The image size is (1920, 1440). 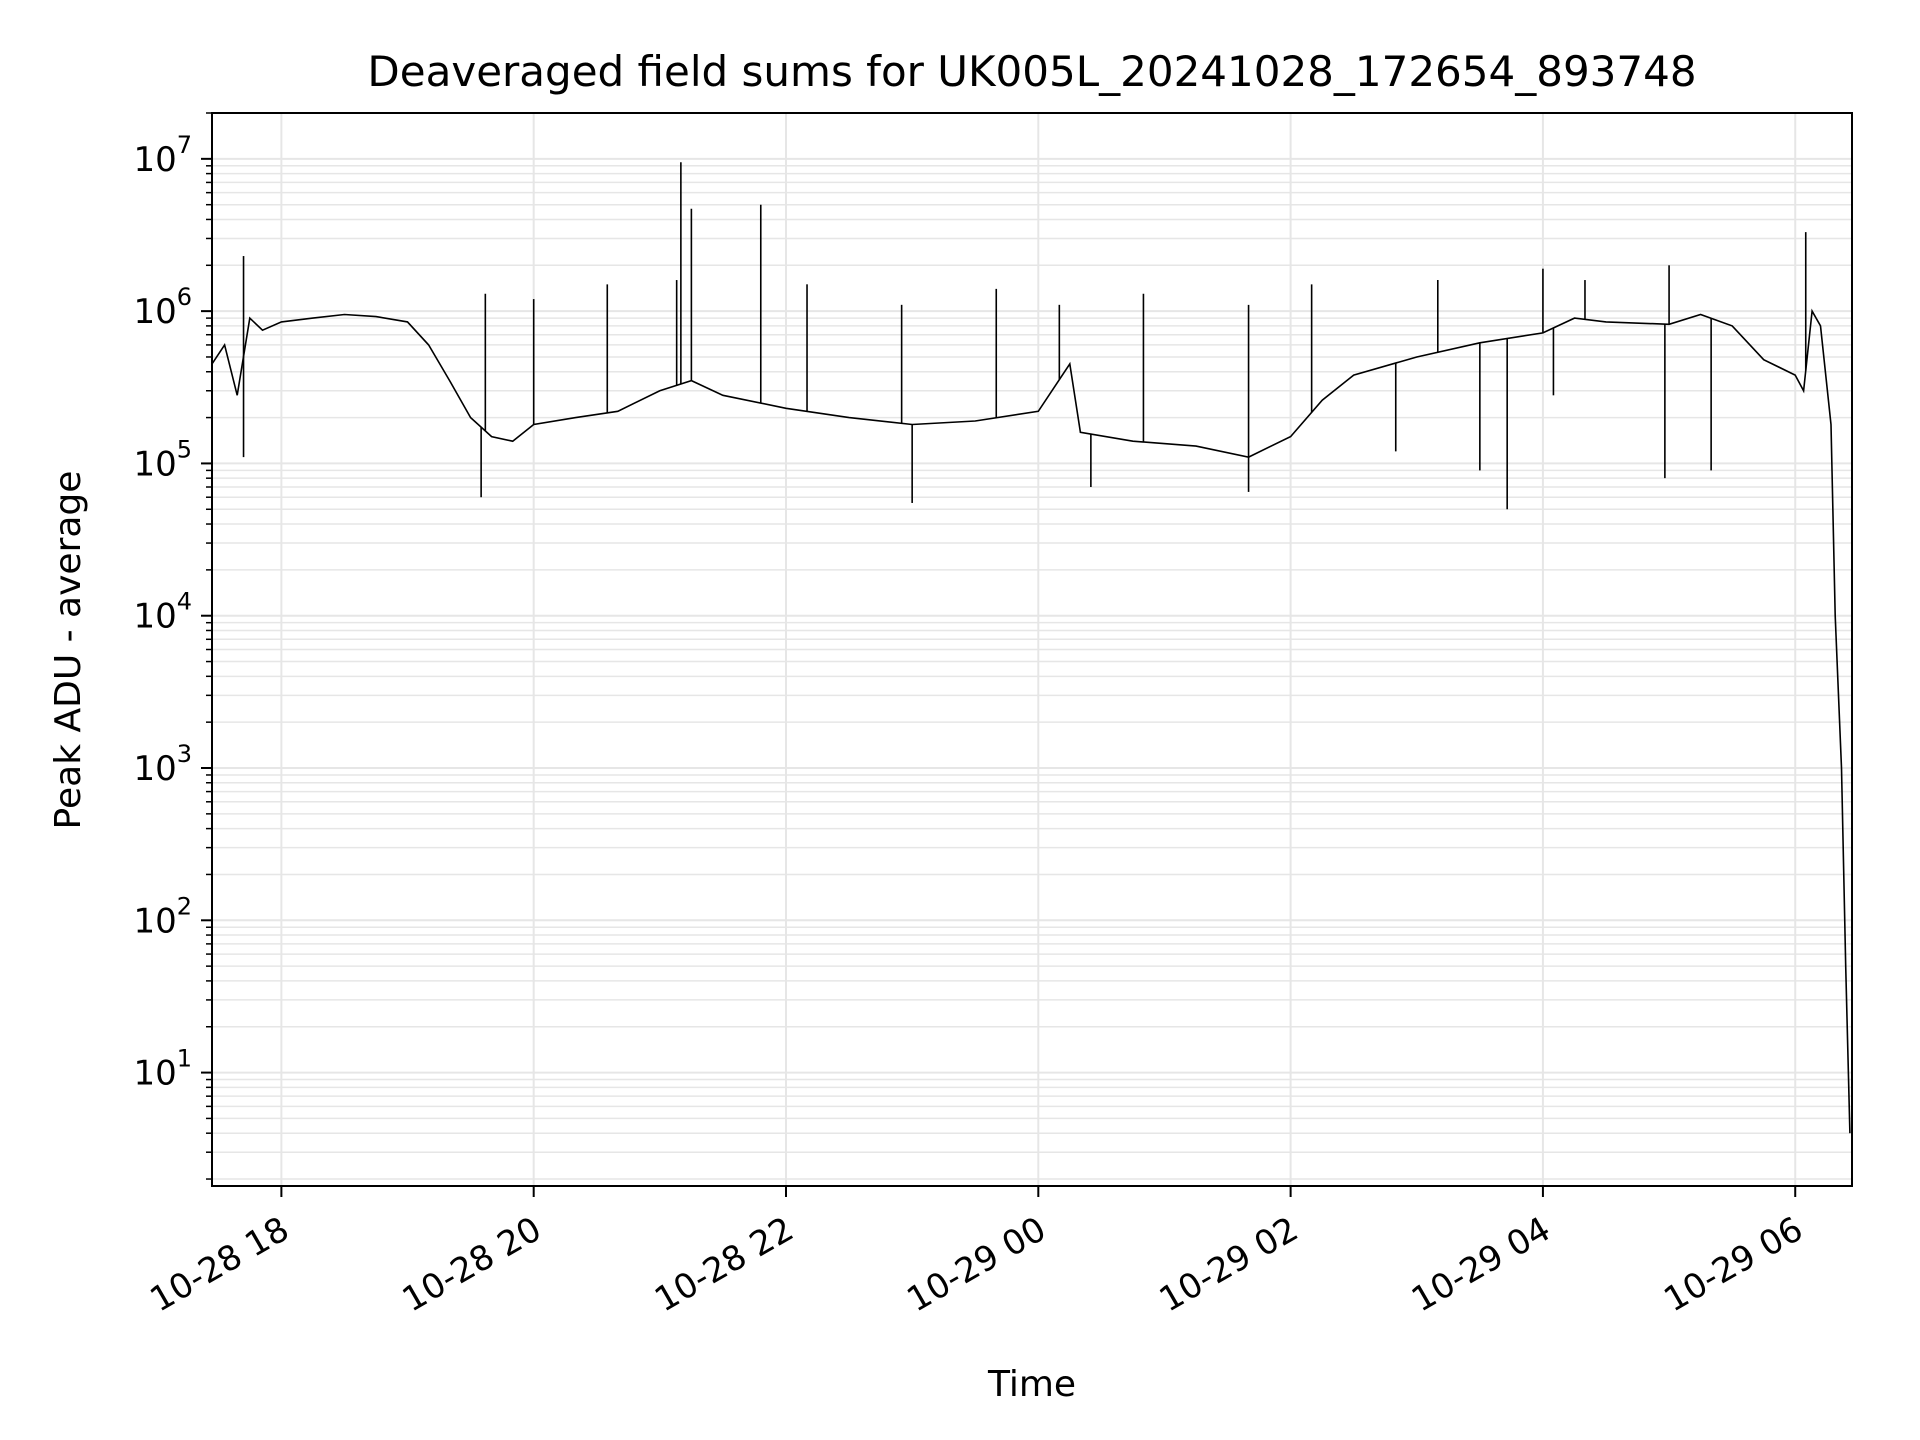 What do you see at coordinates (162, 459) in the screenshot?
I see `y-tick-label: 10⁵` at bounding box center [162, 459].